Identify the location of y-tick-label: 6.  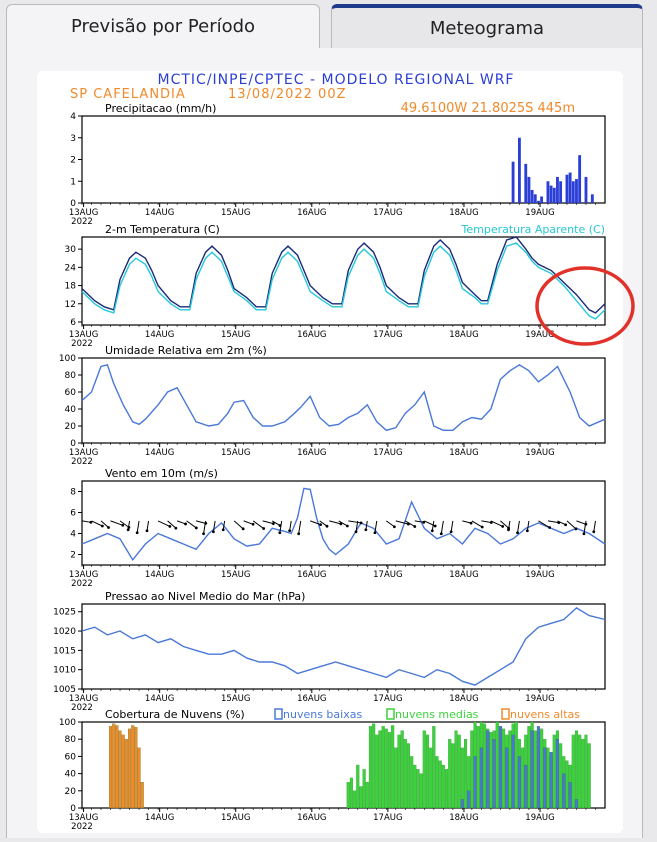
(73, 514).